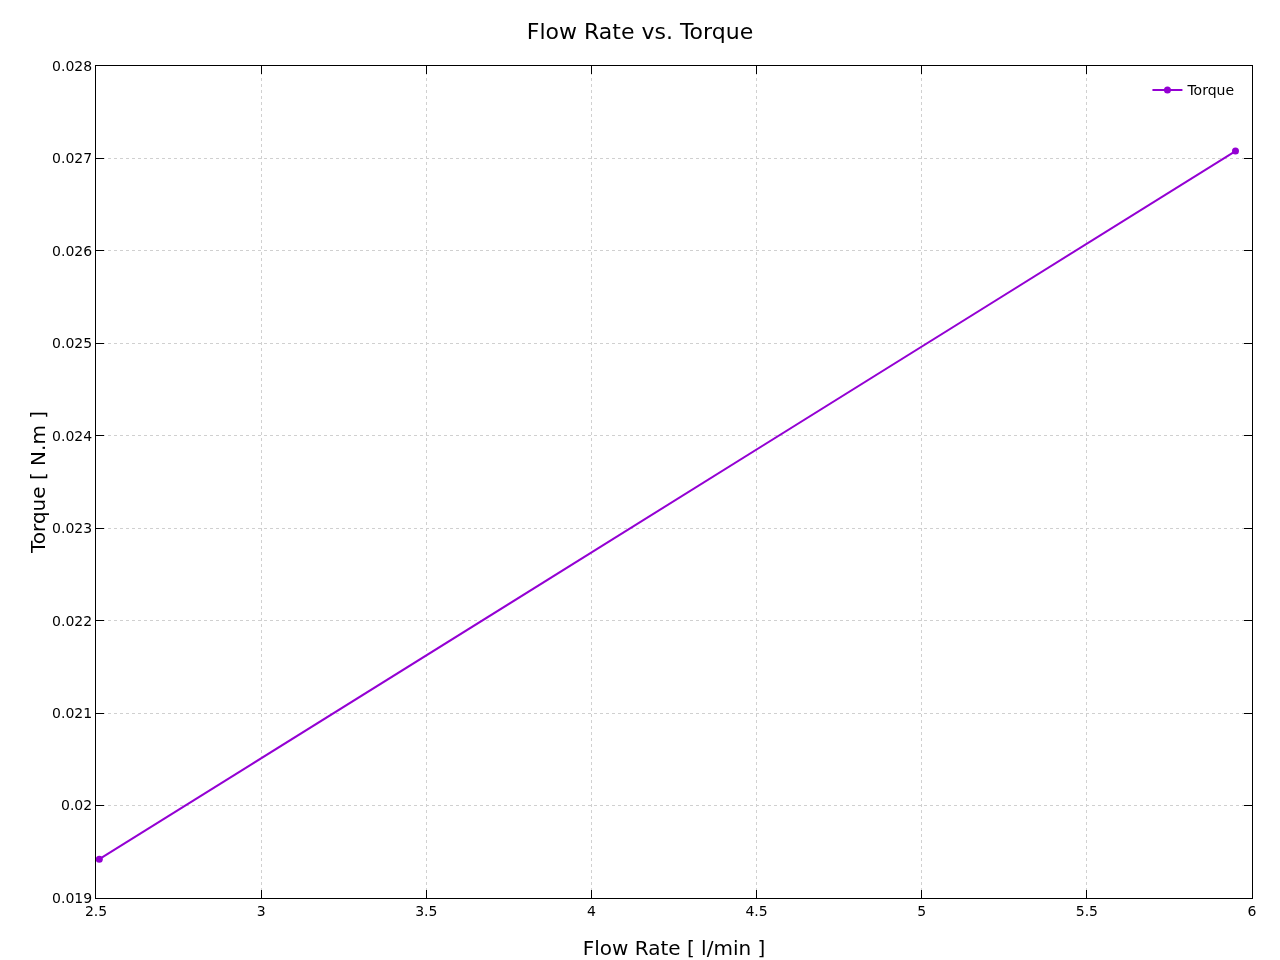 This screenshot has height=960, width=1280. I want to click on y-tick-label: 0.02, so click(77, 805).